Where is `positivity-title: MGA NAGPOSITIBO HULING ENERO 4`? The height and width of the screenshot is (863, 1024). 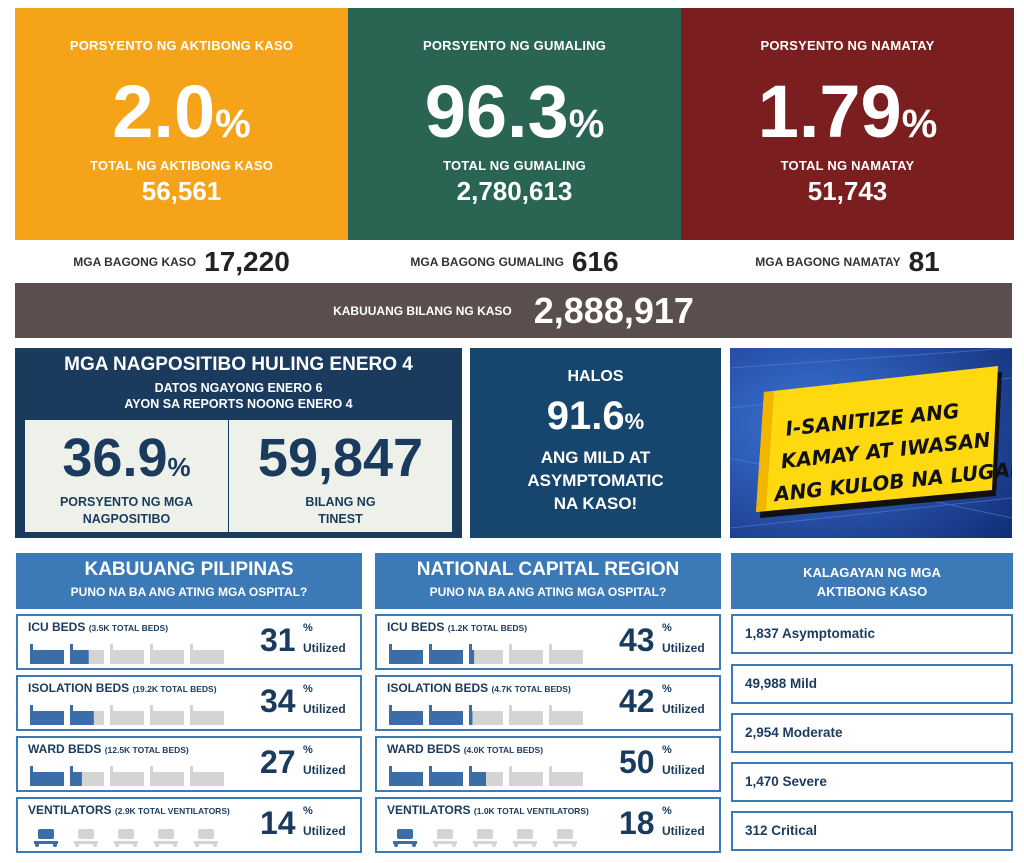
positivity-title: MGA NAGPOSITIBO HULING ENERO 4 is located at coordinates (238, 364).